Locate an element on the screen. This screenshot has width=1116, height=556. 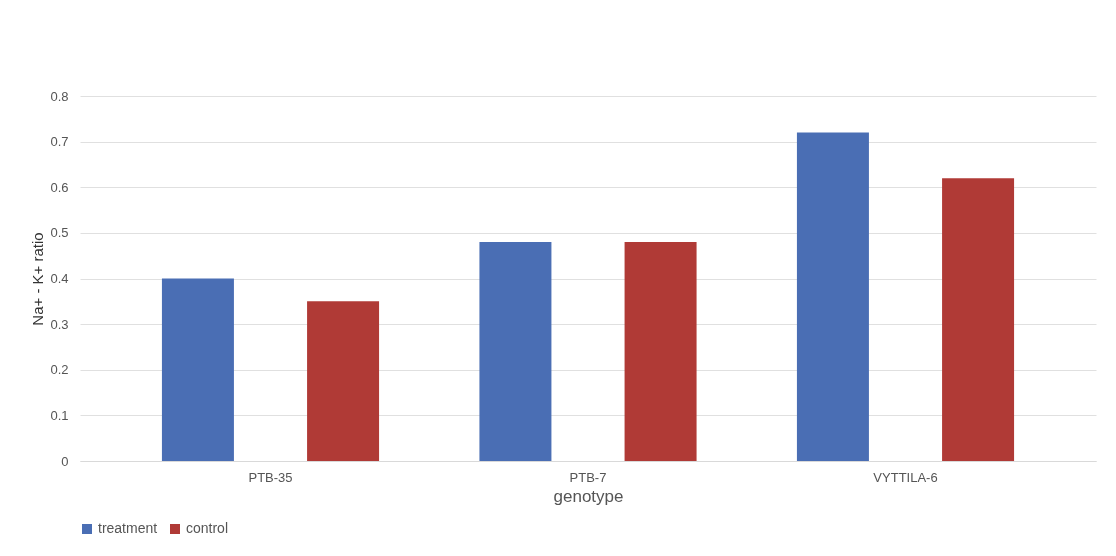
y-tick-label: 0.1 is located at coordinates (59, 415).